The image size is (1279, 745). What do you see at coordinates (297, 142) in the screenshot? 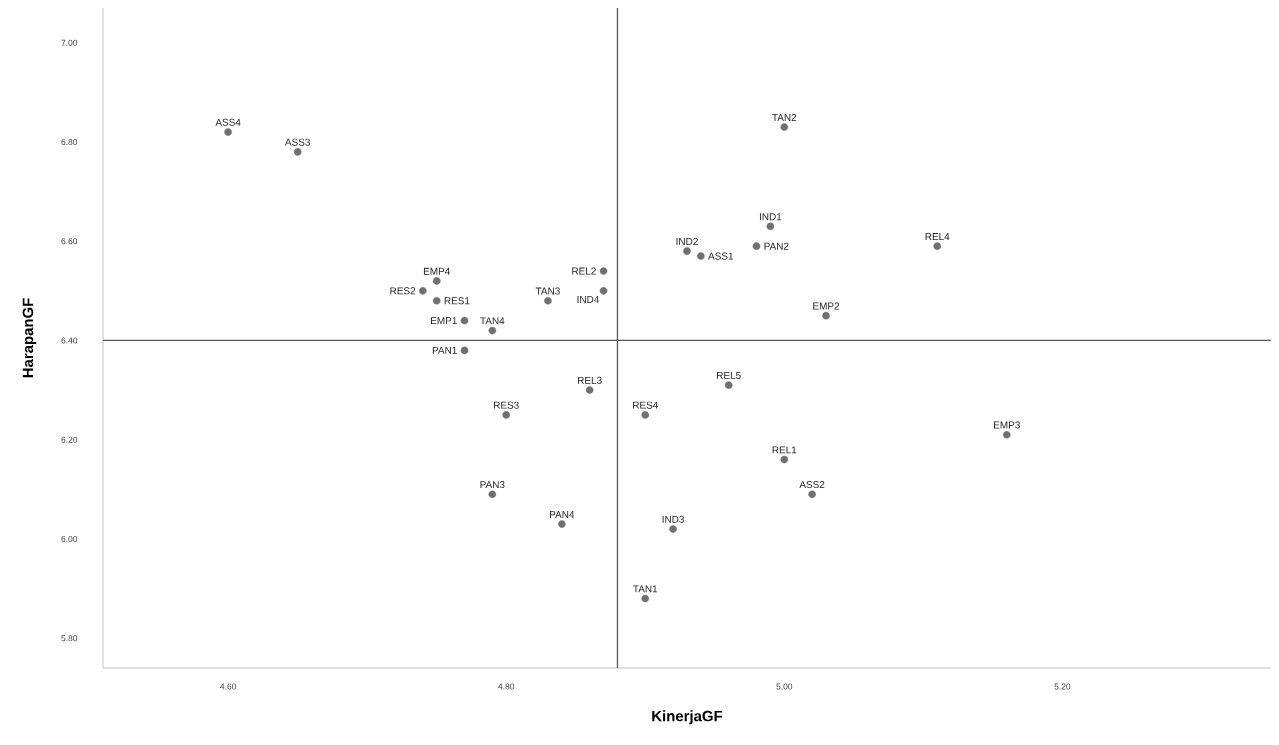
I see `series-label: ASS3` at bounding box center [297, 142].